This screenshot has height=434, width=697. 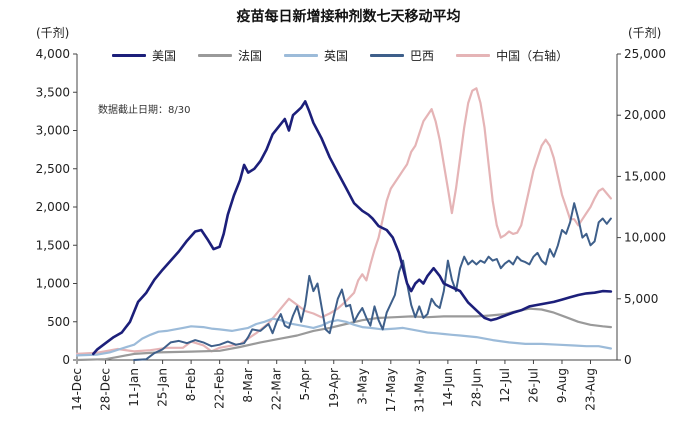 What do you see at coordinates (53, 131) in the screenshot?
I see `y-left-tick-label: 3,000` at bounding box center [53, 131].